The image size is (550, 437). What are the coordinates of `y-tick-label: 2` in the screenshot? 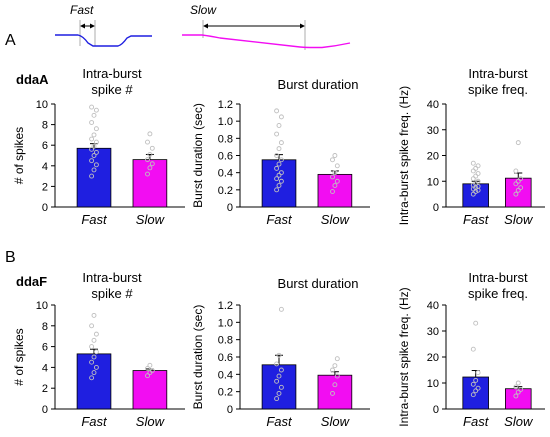 It's located at (45, 187).